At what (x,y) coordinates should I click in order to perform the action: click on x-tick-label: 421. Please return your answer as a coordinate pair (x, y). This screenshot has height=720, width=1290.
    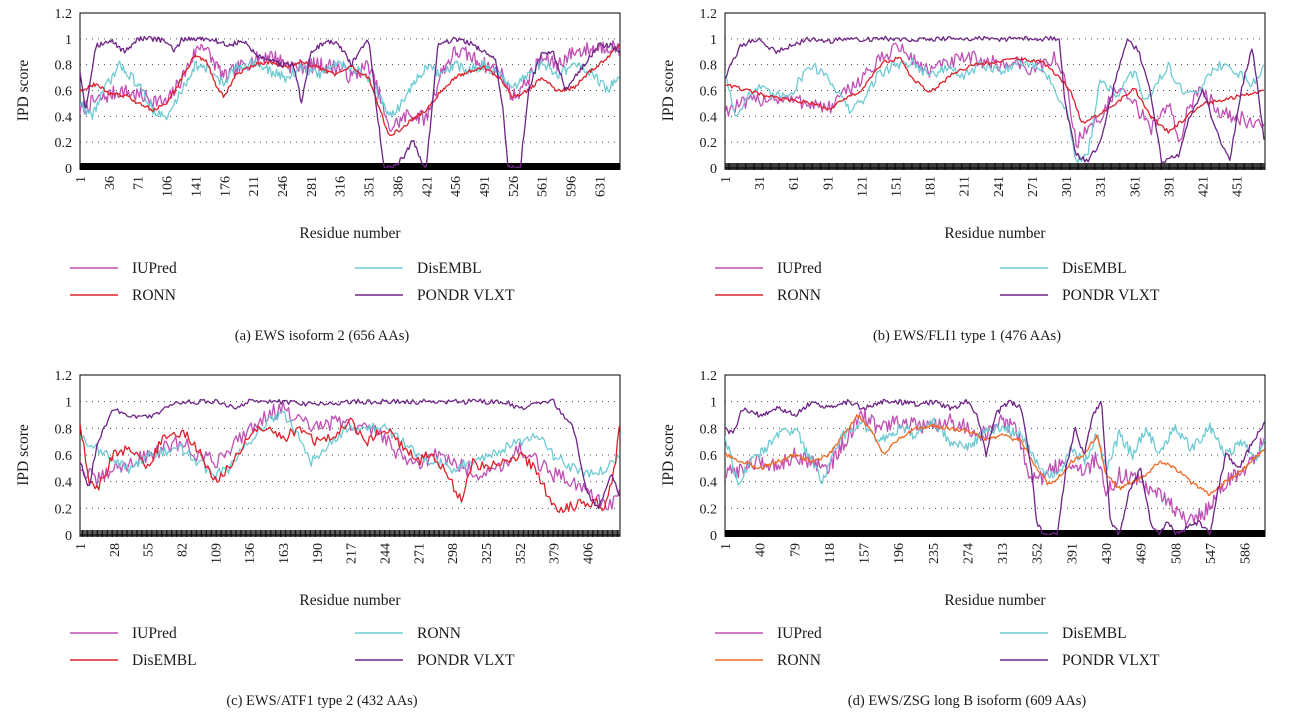
    Looking at the image, I should click on (1203, 186).